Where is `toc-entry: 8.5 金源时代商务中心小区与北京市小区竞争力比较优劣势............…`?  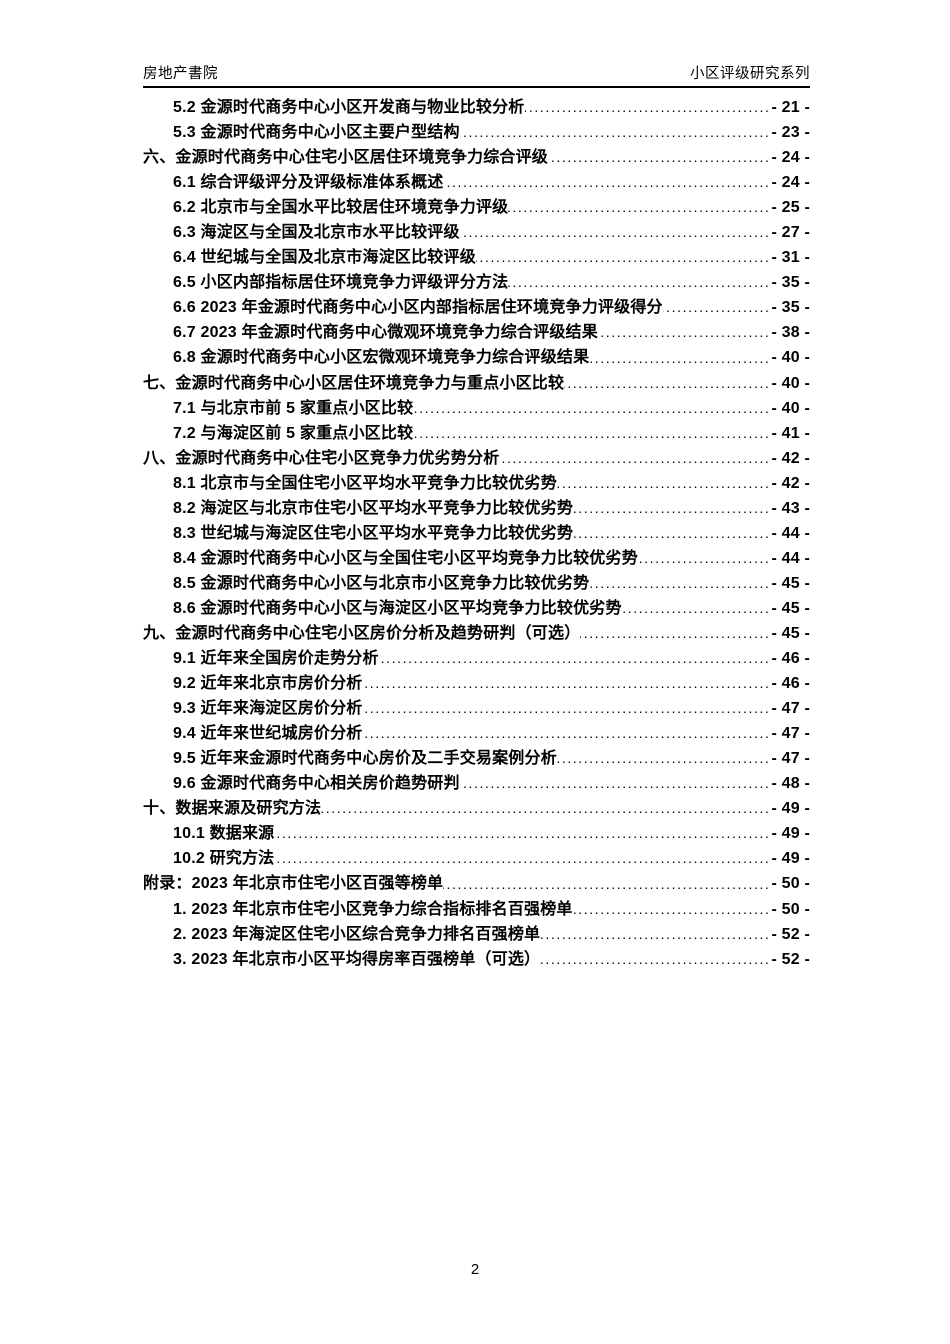 toc-entry: 8.5 金源时代商务中心小区与北京市小区竞争力比较优劣势............… is located at coordinates (476, 583).